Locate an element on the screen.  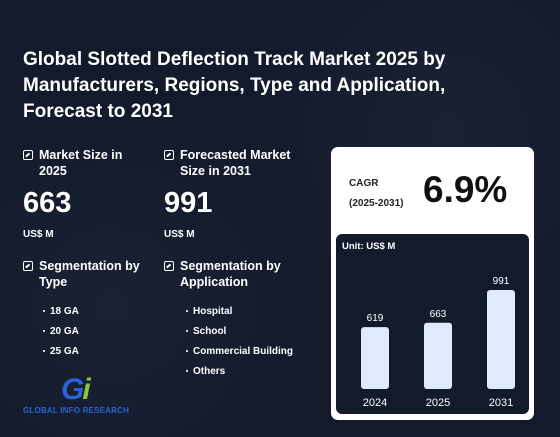
list-item: Others is located at coordinates (255, 372).